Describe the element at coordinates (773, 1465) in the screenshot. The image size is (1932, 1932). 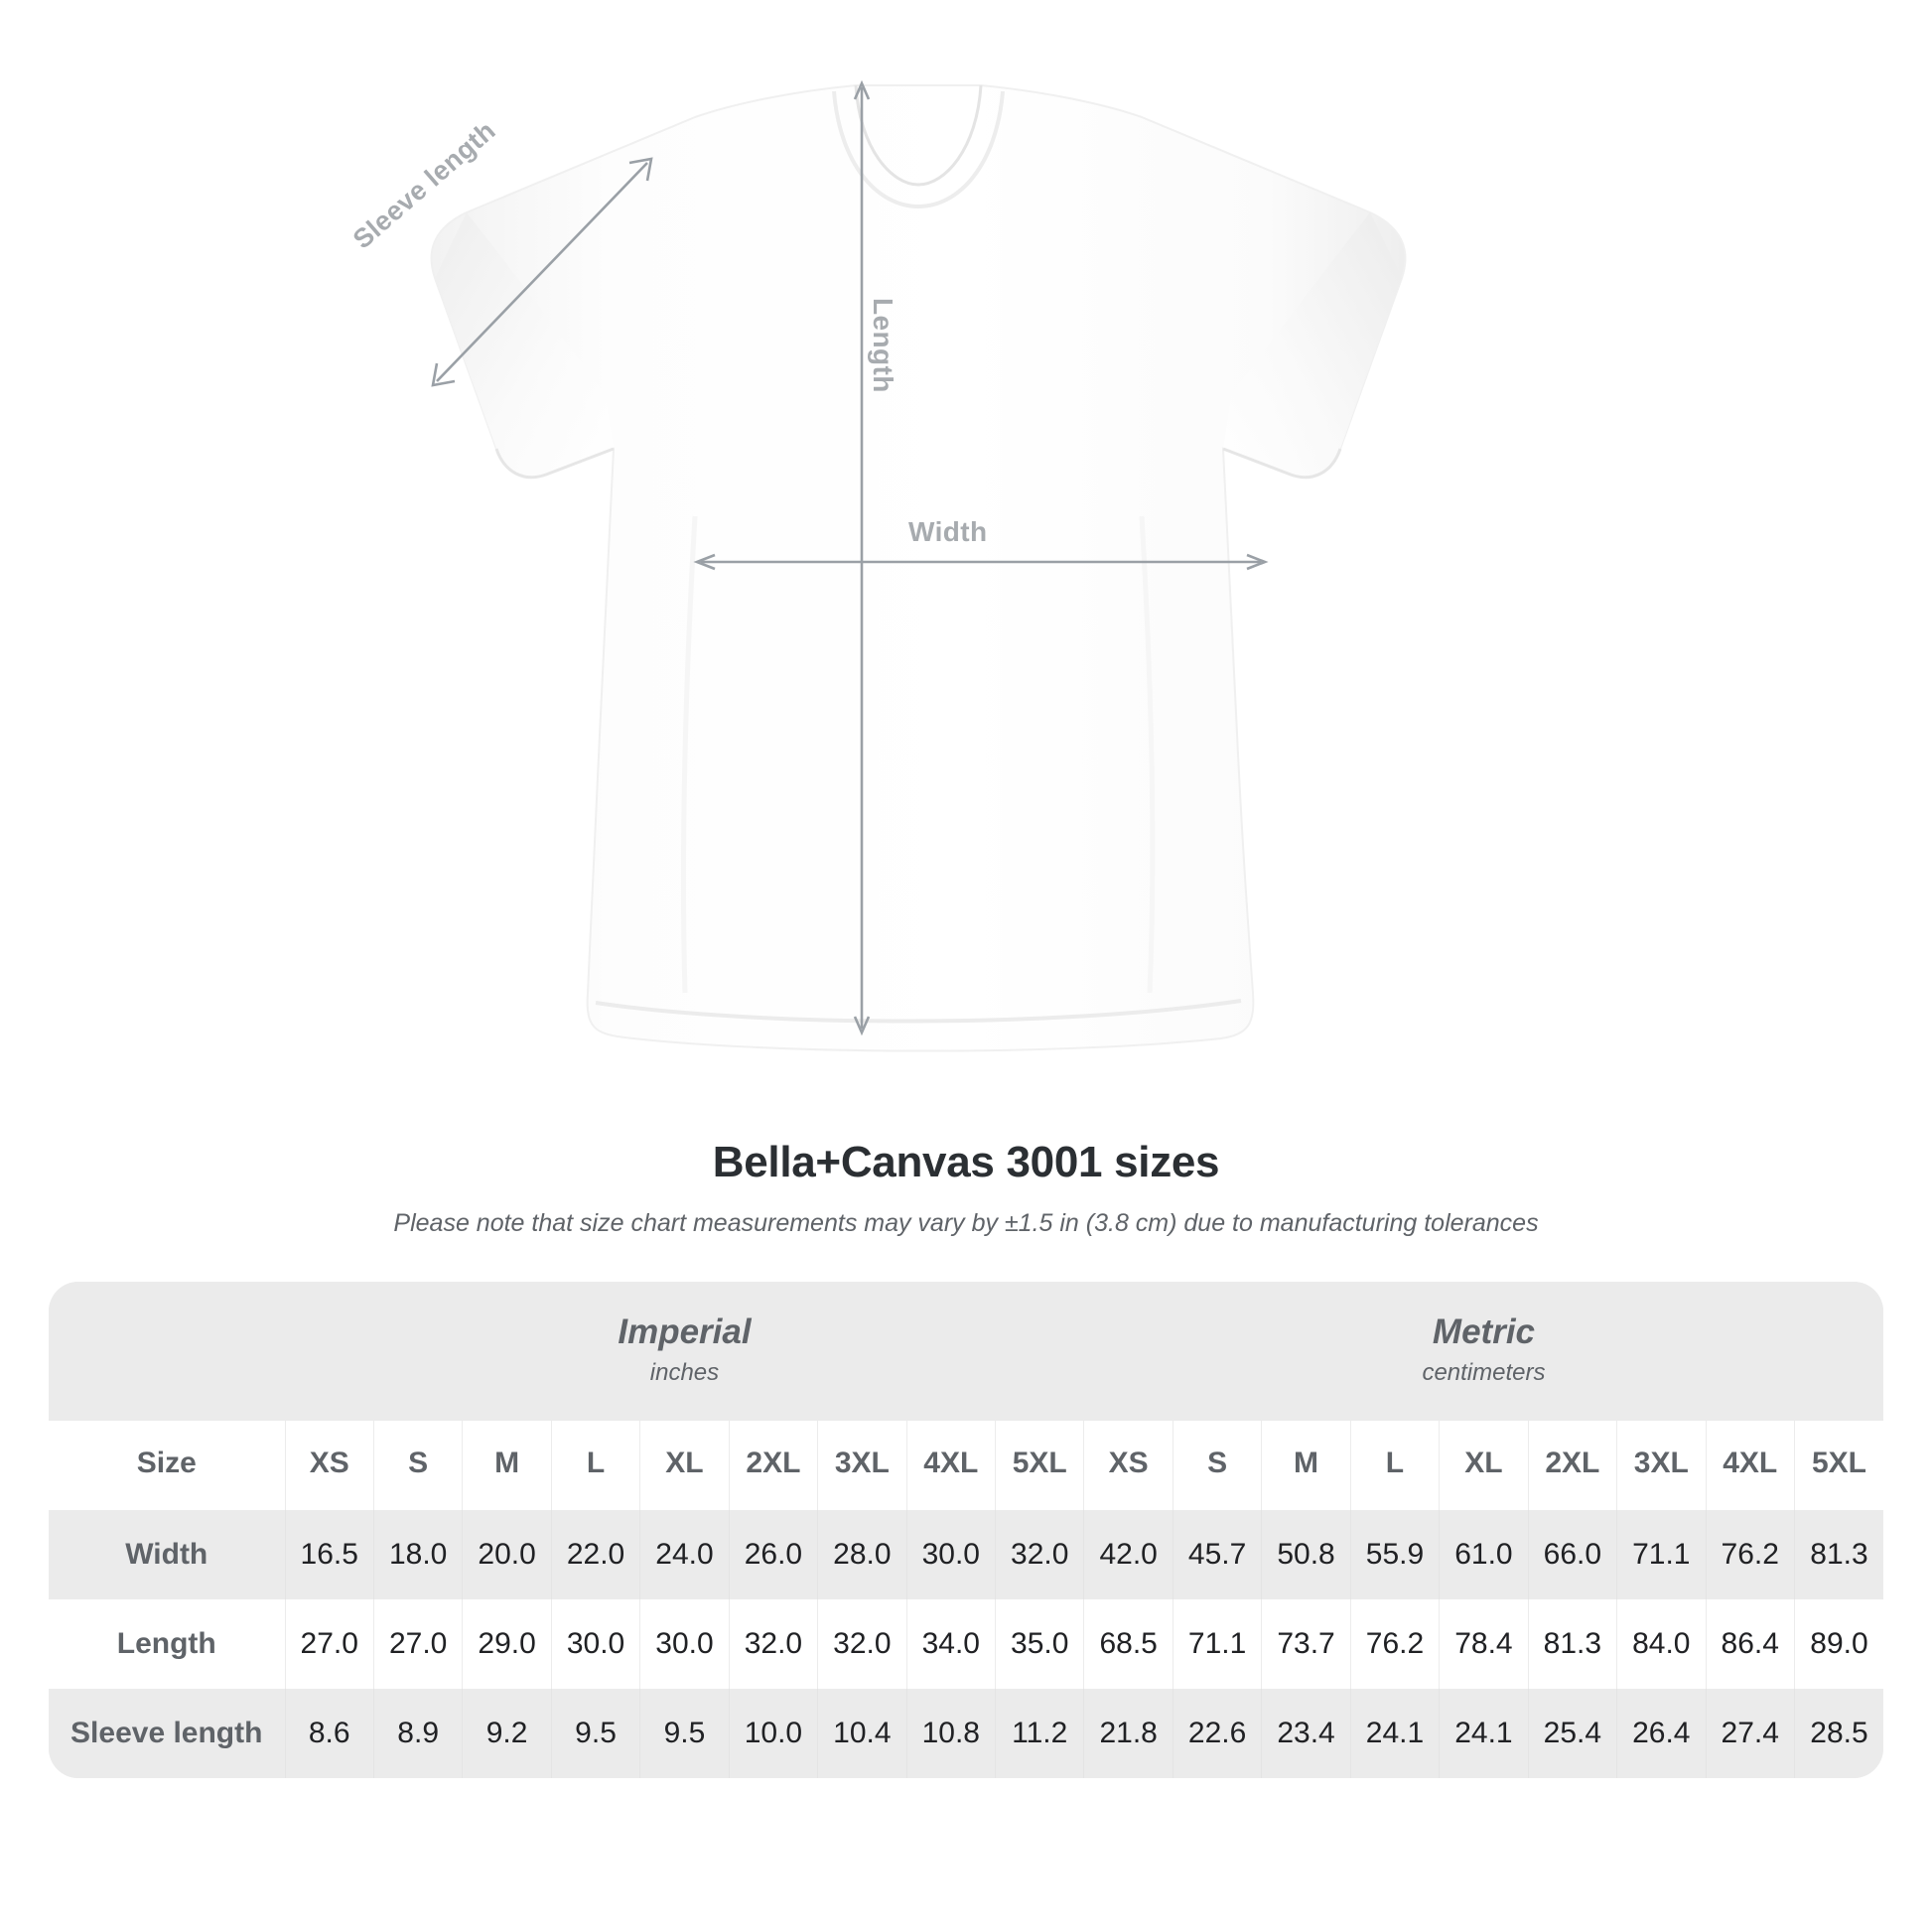
I see `size-col-imperial-2xl: 2XL` at that location.